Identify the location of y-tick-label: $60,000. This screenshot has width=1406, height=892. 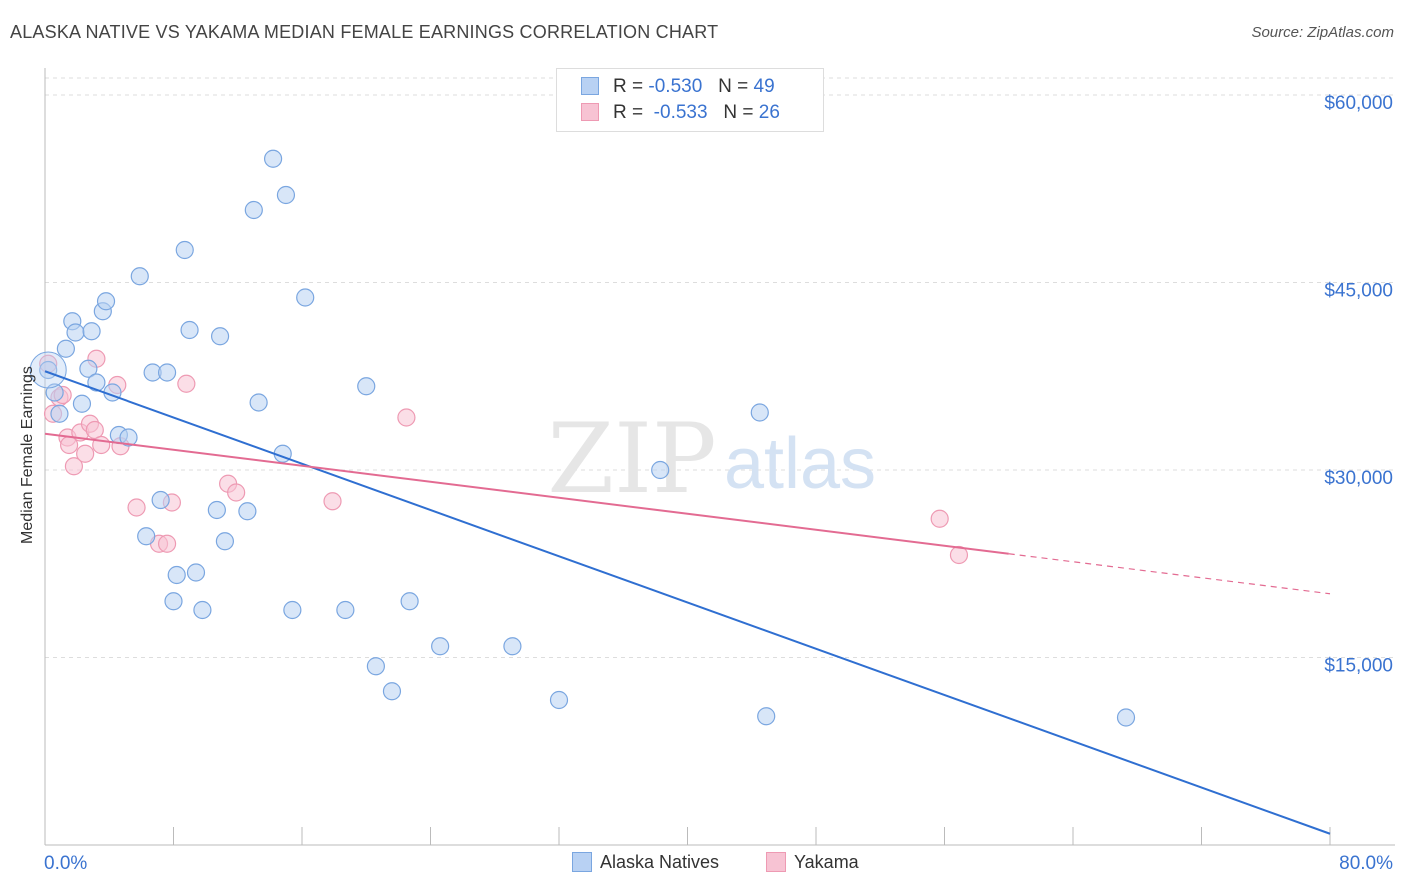
(1358, 103).